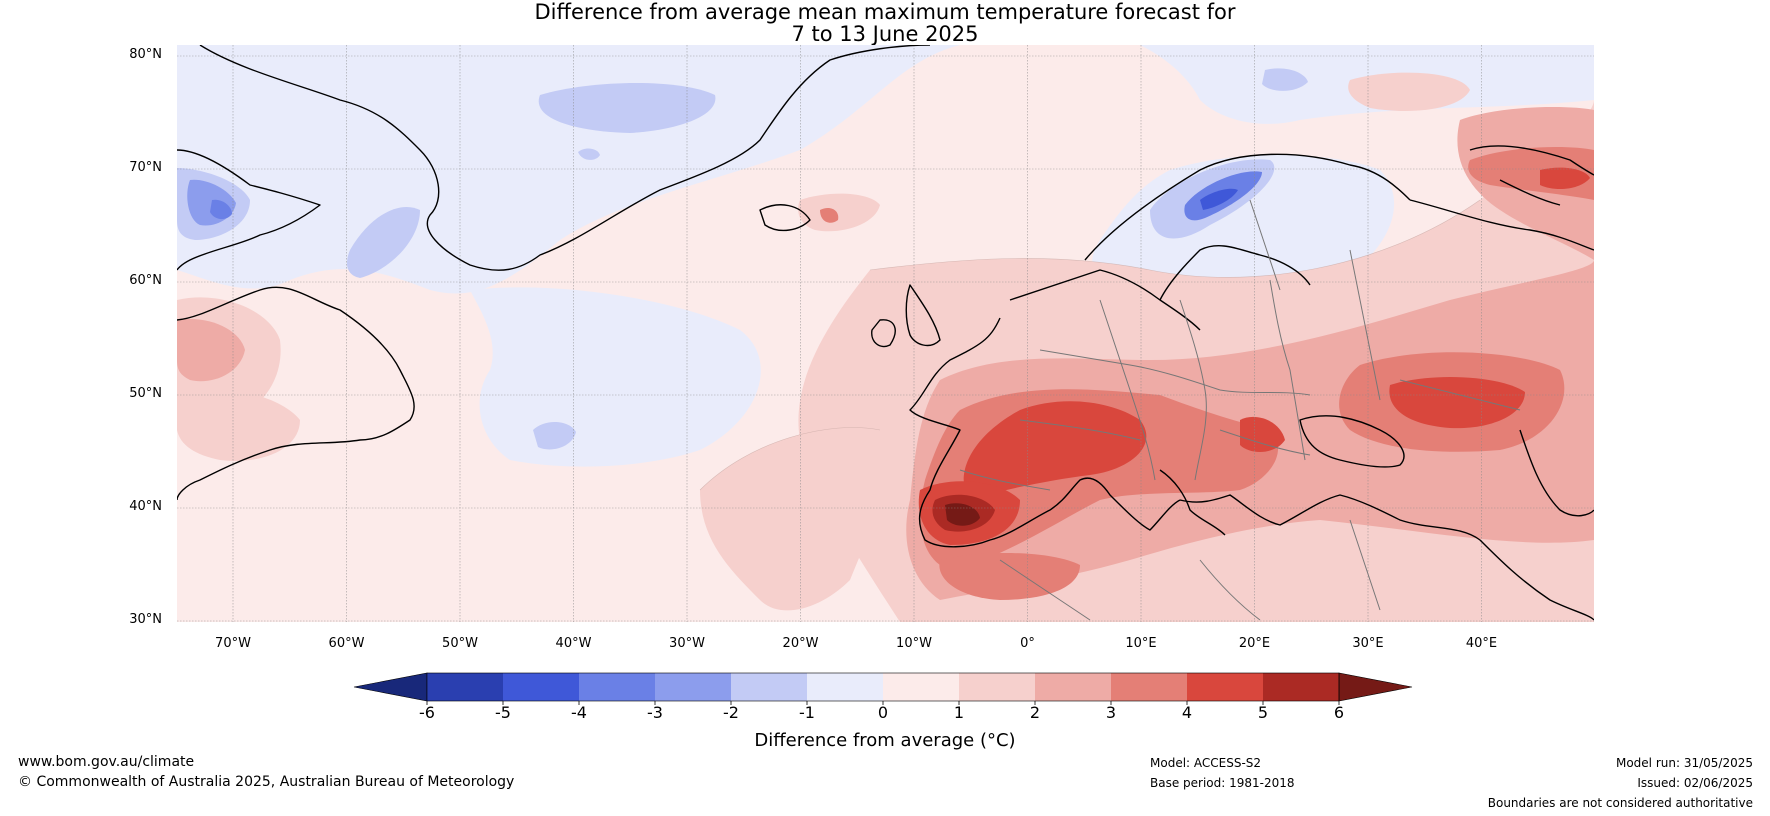 The image size is (1770, 816). I want to click on colorbar-tick-label: -1, so click(807, 712).